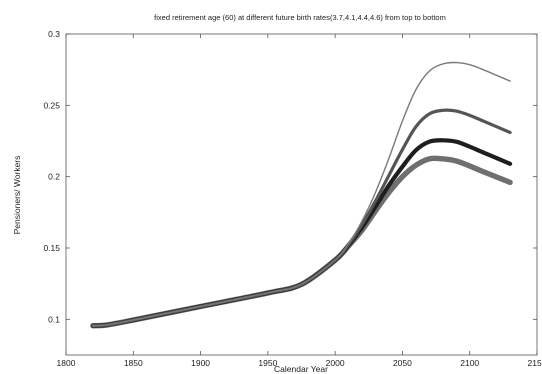  What do you see at coordinates (200, 363) in the screenshot?
I see `x-tick-label: 1900` at bounding box center [200, 363].